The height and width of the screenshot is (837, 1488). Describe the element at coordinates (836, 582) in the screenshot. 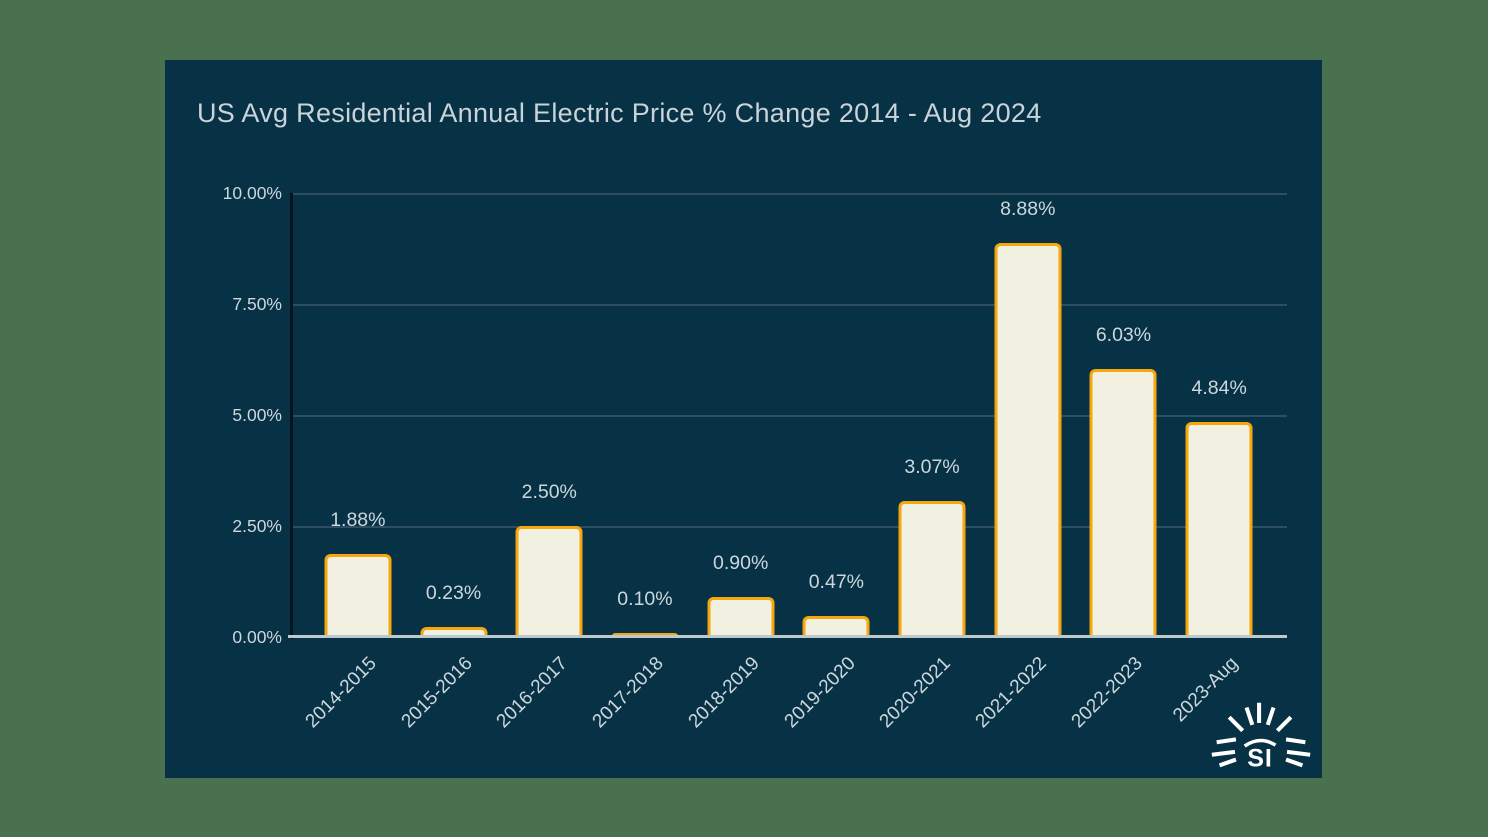

I see `bar-value-label: 0.47%` at that location.